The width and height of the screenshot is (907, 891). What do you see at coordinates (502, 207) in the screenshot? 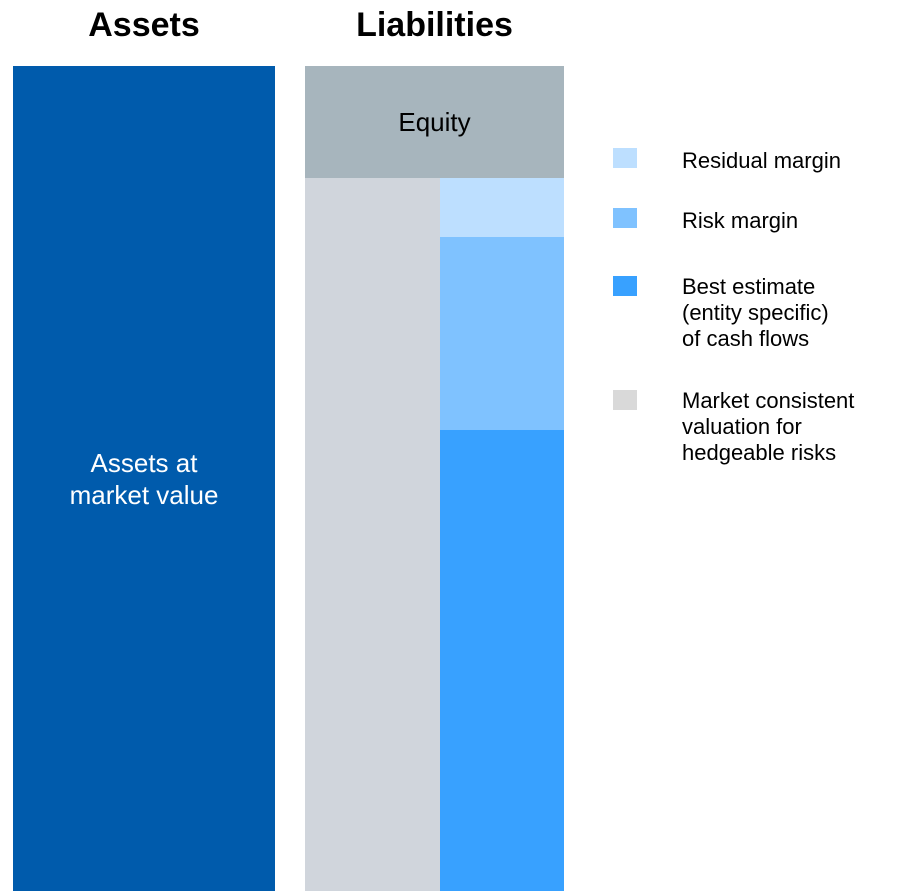
I see `residual-margin-block` at bounding box center [502, 207].